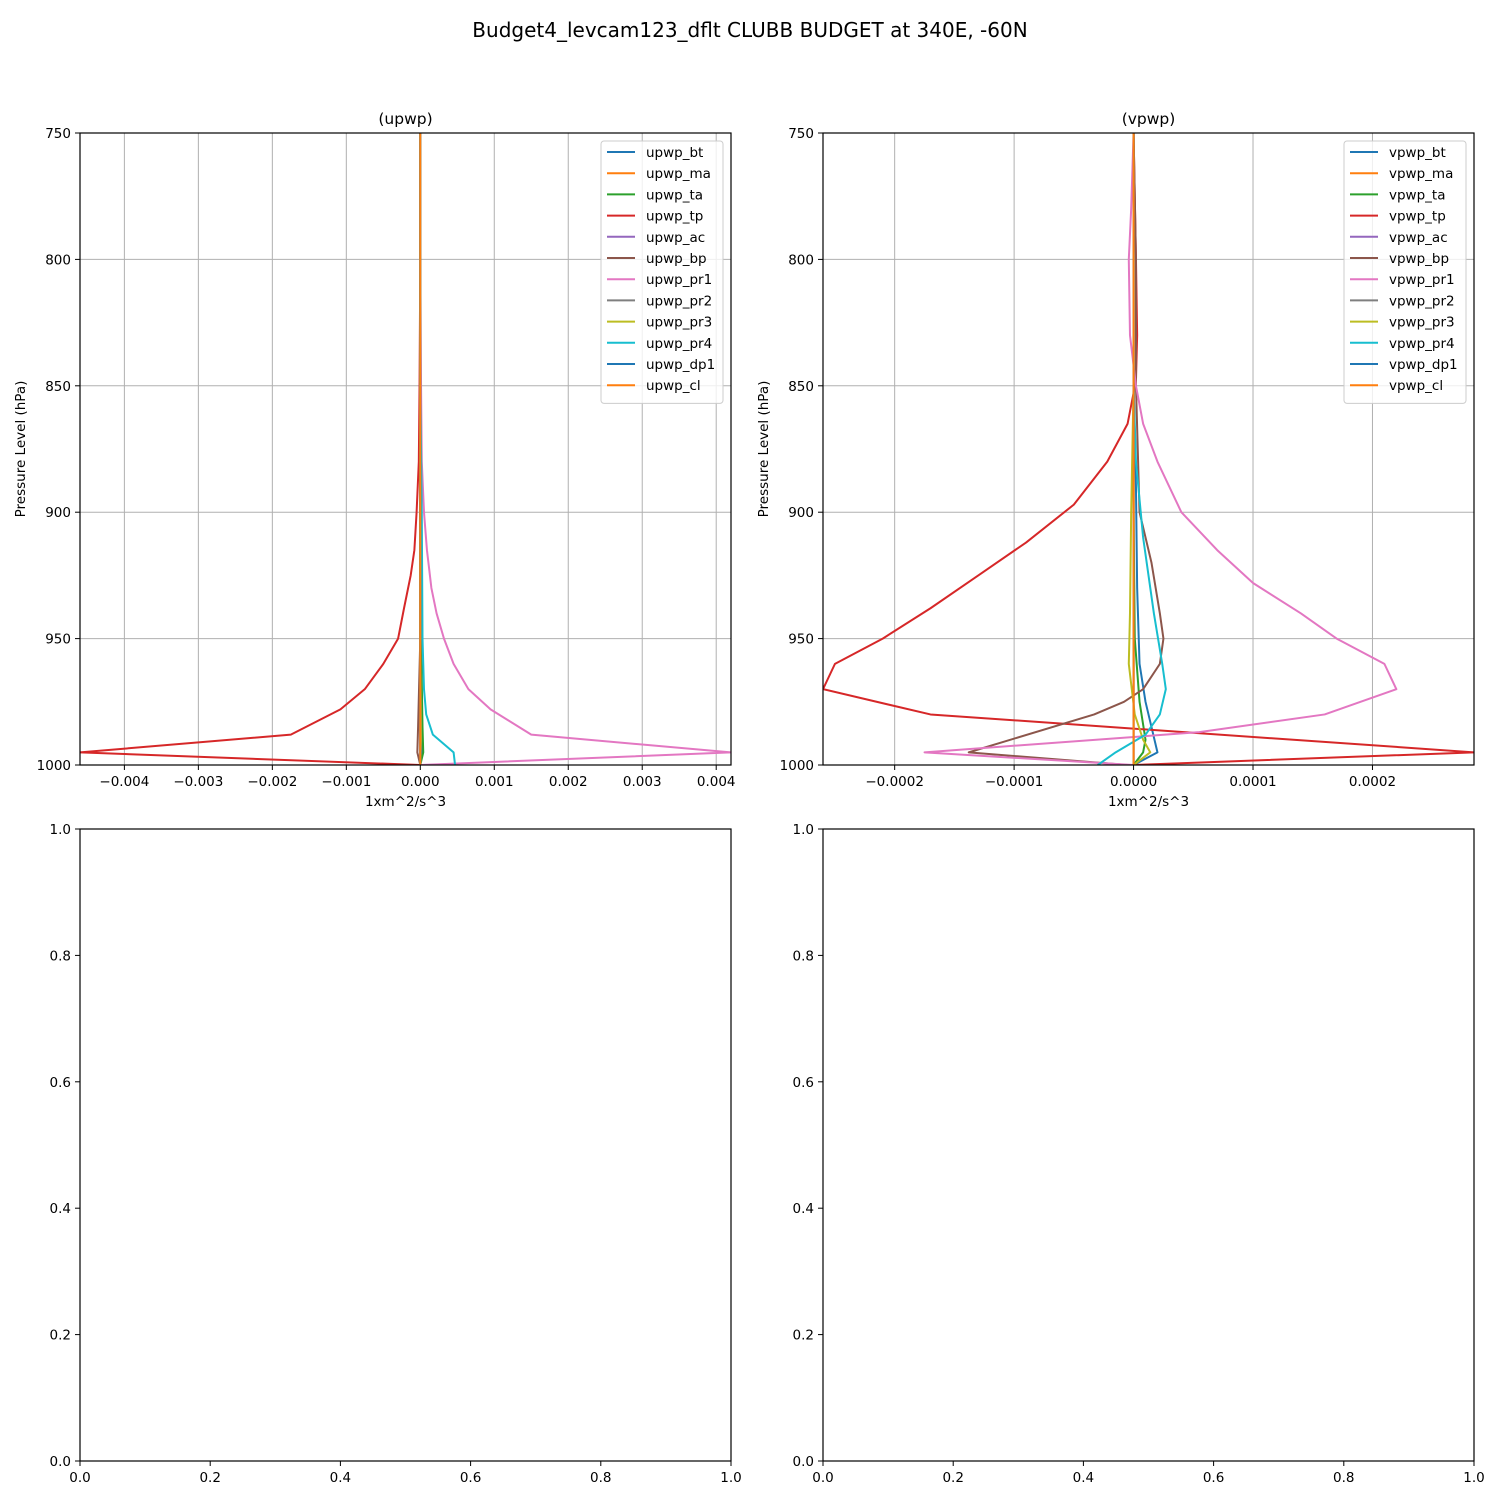 The height and width of the screenshot is (1500, 1500). What do you see at coordinates (346, 782) in the screenshot?
I see `x-tick-label: −0.001` at bounding box center [346, 782].